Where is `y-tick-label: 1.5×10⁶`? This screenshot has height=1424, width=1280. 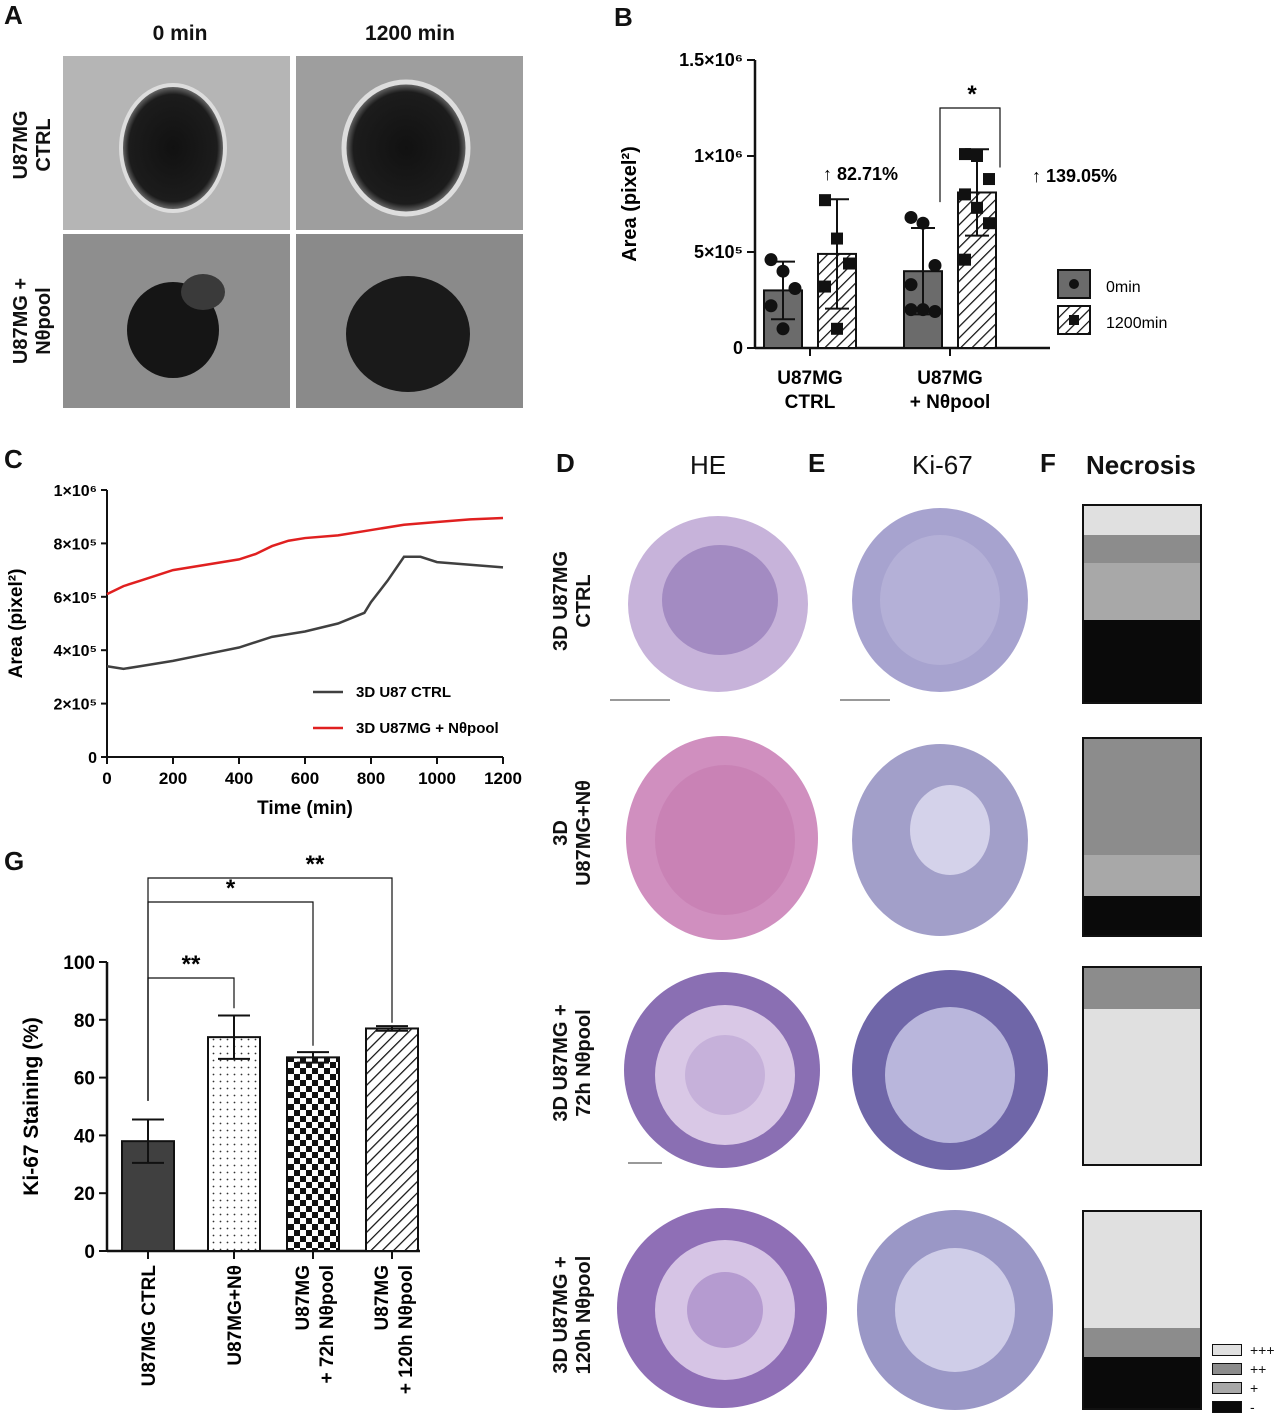
y-tick-label: 1.5×10⁶ is located at coordinates (711, 60).